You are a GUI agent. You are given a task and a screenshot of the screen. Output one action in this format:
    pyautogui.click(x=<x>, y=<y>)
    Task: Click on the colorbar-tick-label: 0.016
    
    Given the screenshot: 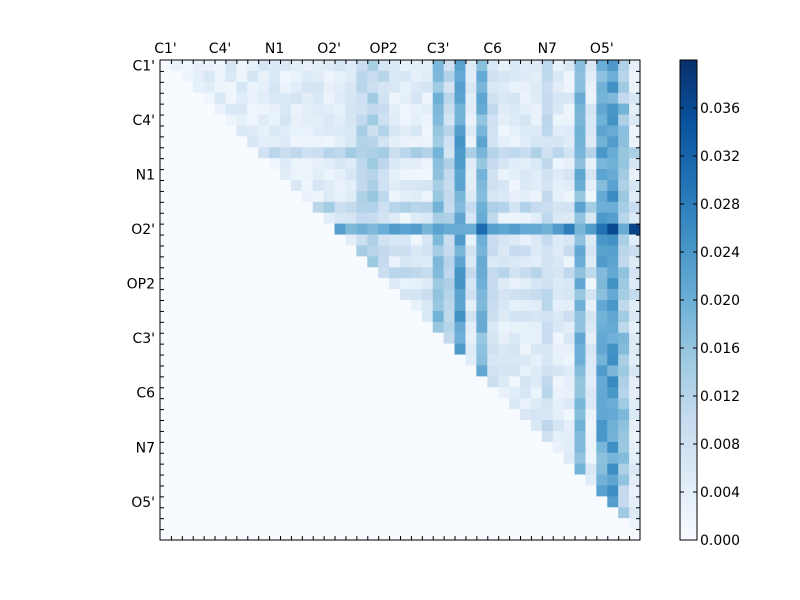 What is the action you would take?
    pyautogui.click(x=720, y=349)
    